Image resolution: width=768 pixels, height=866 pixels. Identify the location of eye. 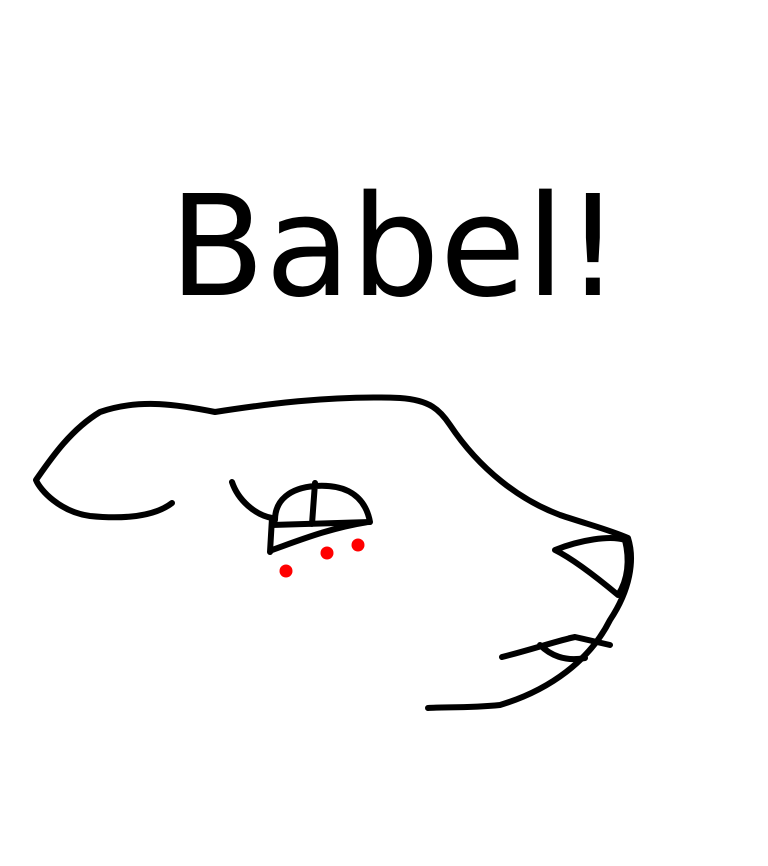
(321, 516).